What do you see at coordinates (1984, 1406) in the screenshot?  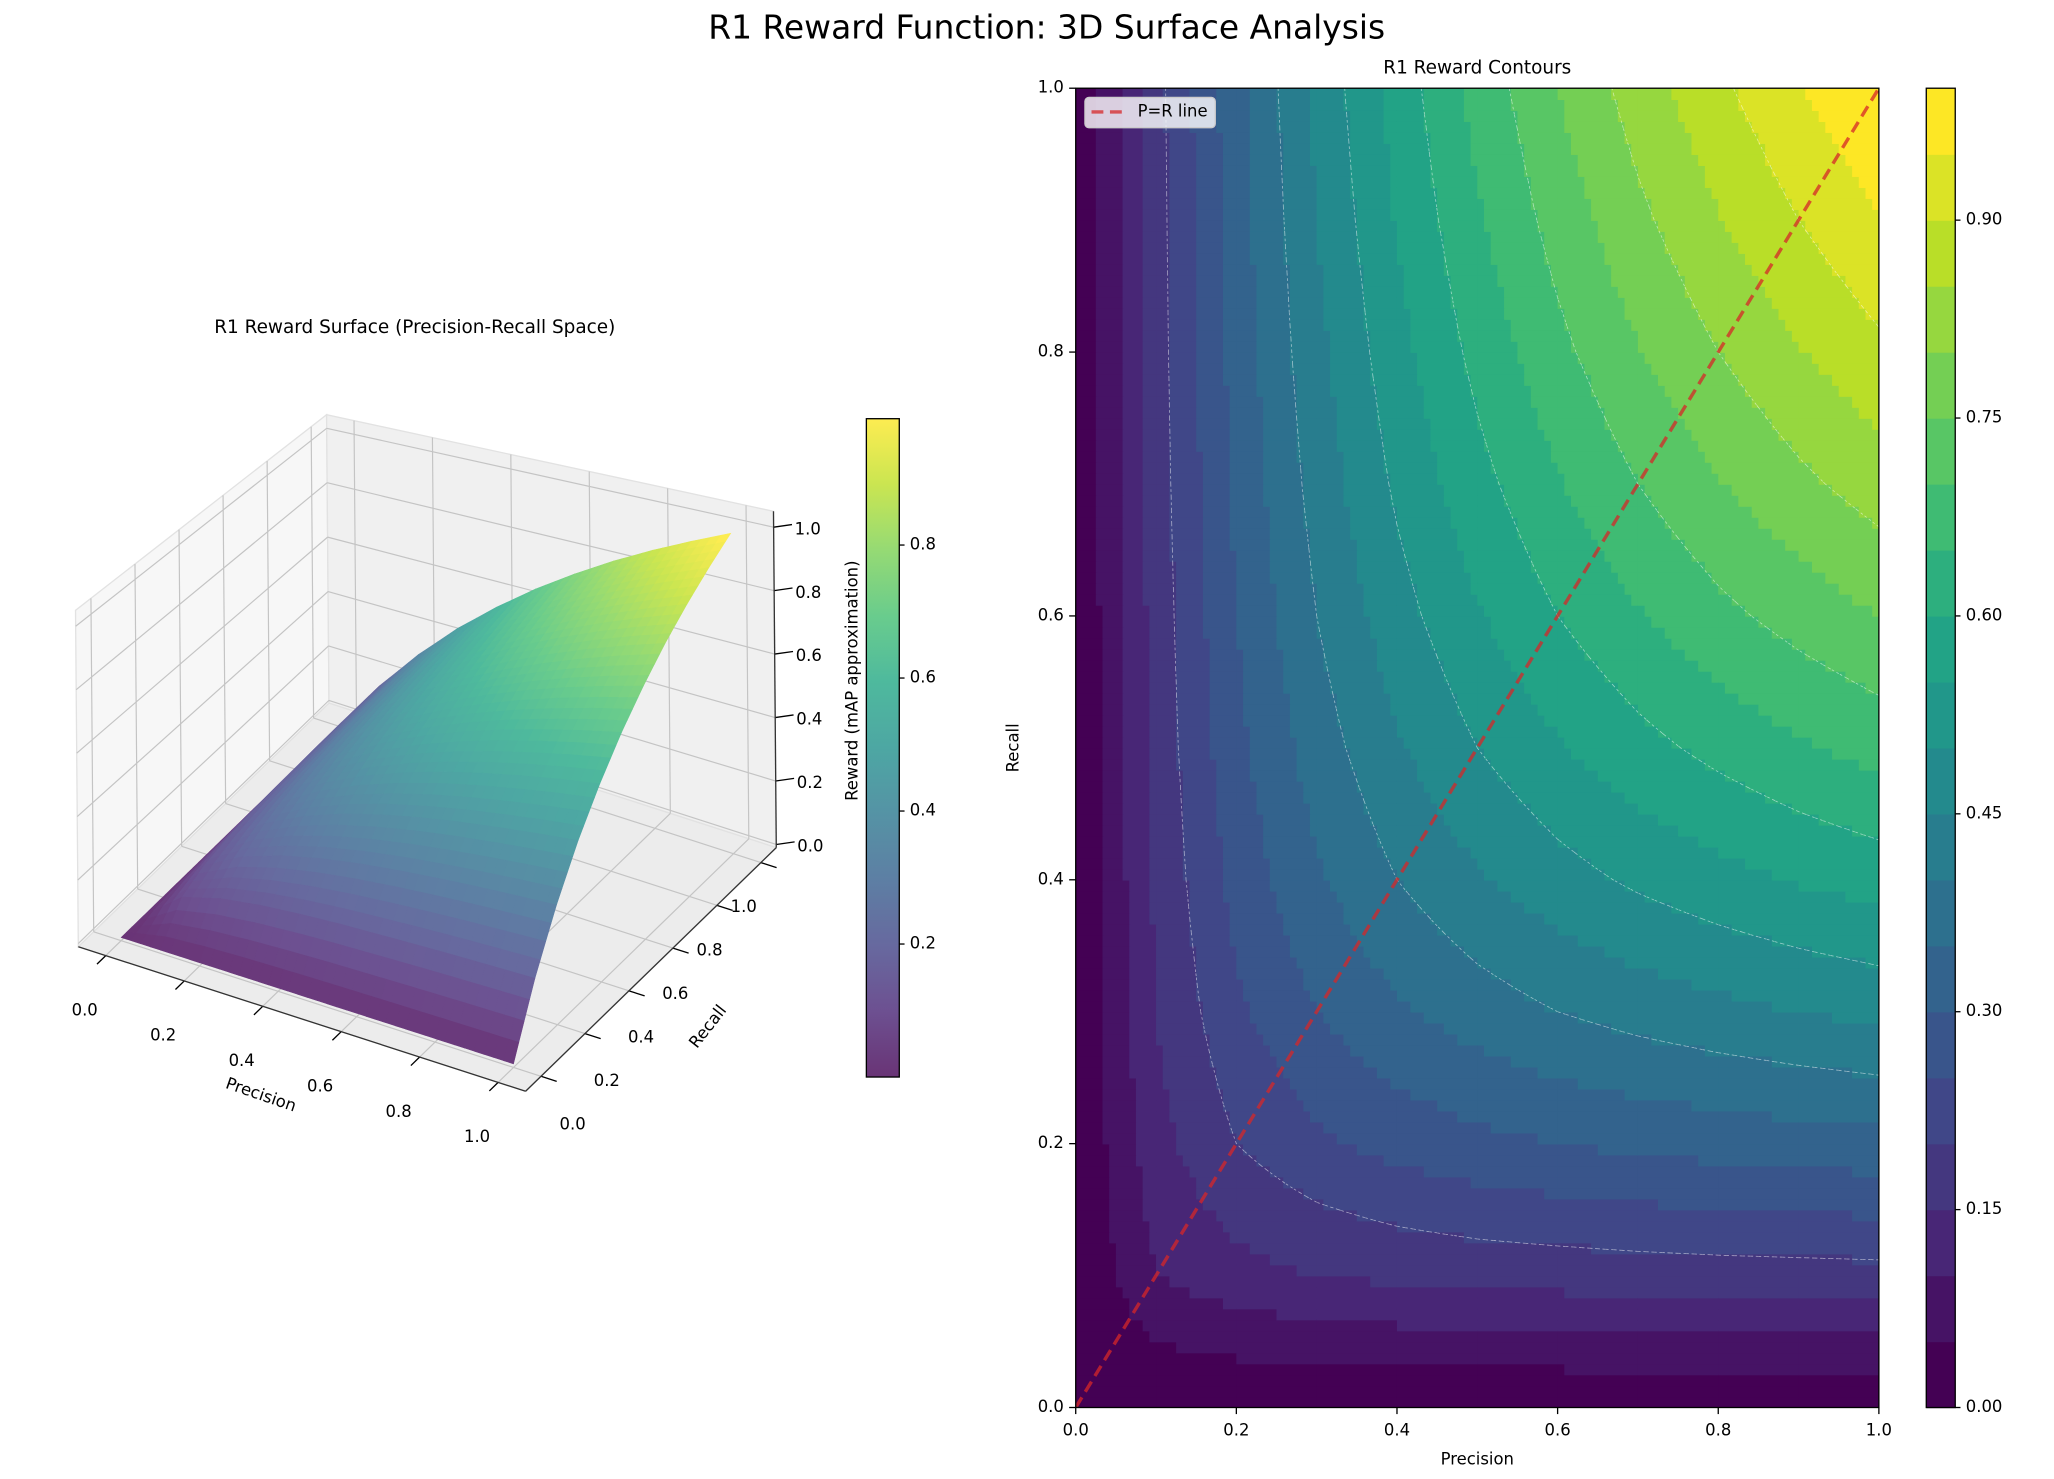 I see `colorbar-tick-label: 0.00` at bounding box center [1984, 1406].